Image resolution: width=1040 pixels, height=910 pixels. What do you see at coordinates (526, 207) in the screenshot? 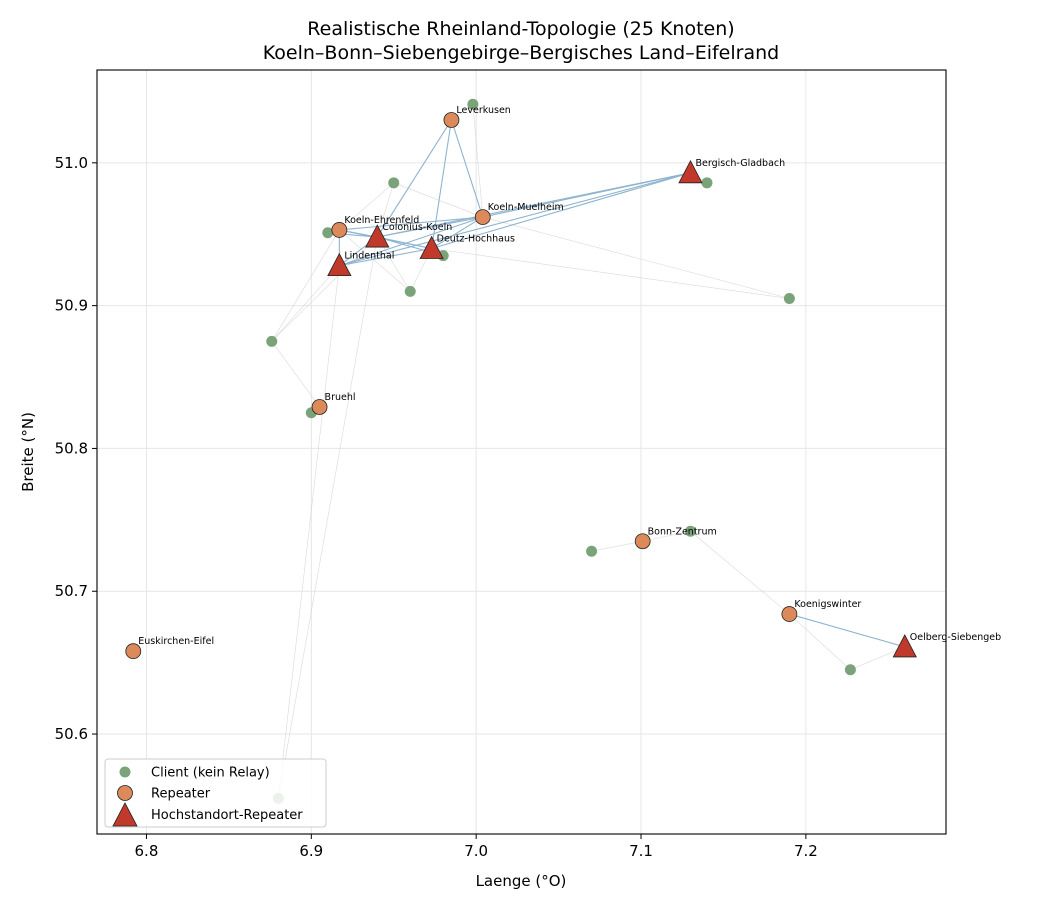
I see `repeater-label: Koeln-Muelheim` at bounding box center [526, 207].